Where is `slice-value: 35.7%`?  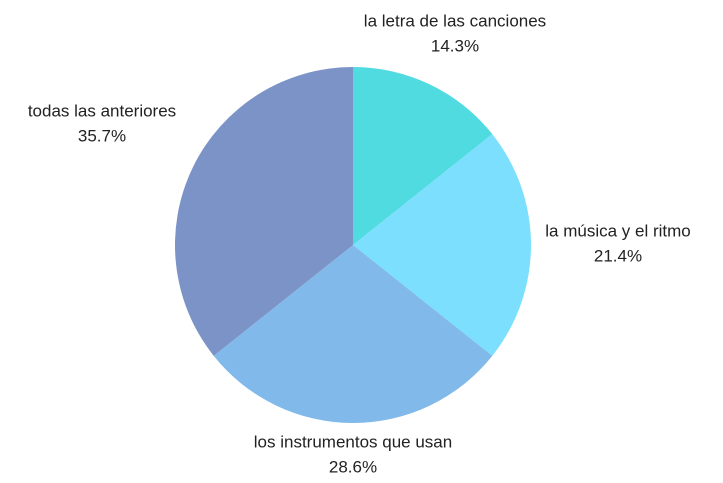 slice-value: 35.7% is located at coordinates (102, 135).